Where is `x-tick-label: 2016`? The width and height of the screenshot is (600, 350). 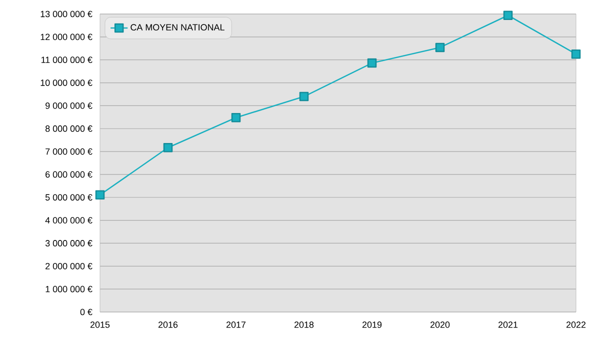
x-tick-label: 2016 is located at coordinates (168, 325).